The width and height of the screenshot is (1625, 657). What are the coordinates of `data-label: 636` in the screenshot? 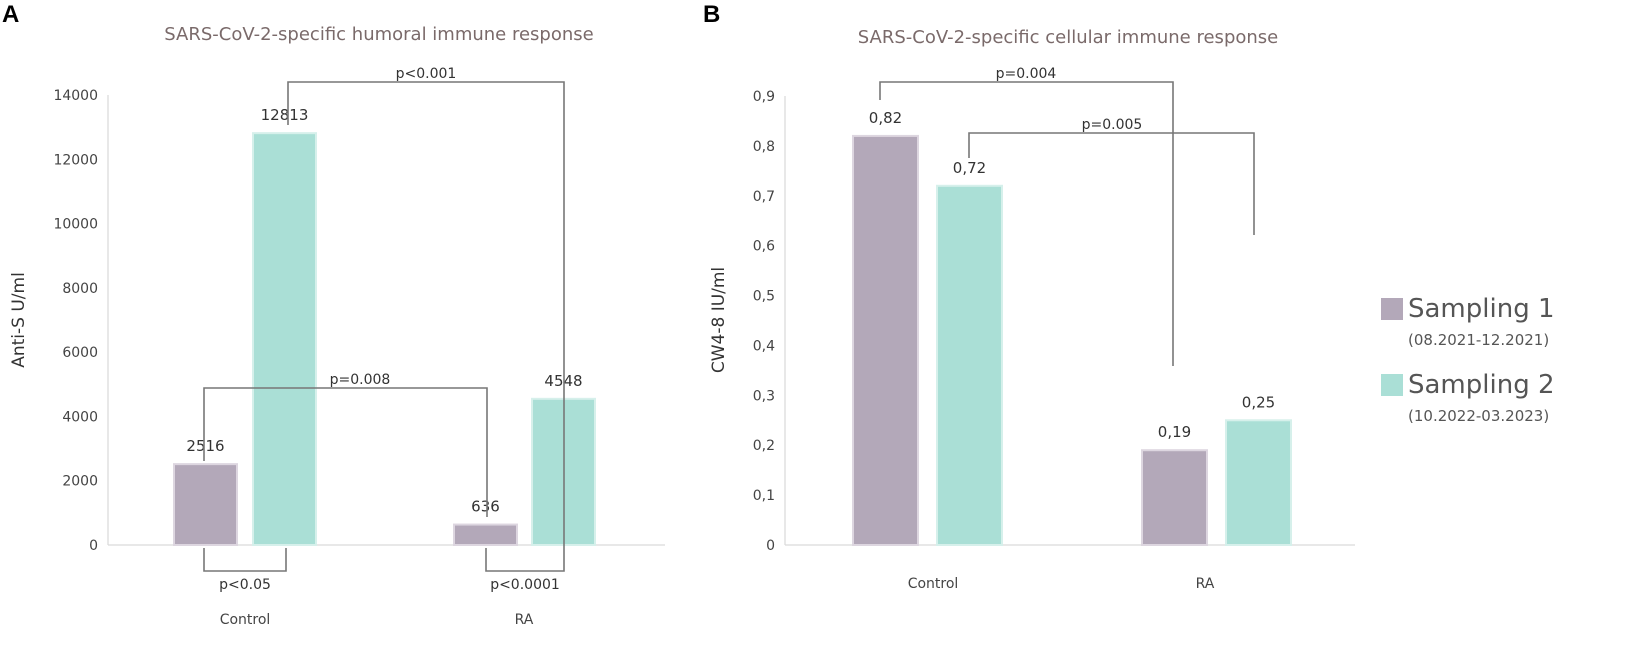 It's located at (485, 507).